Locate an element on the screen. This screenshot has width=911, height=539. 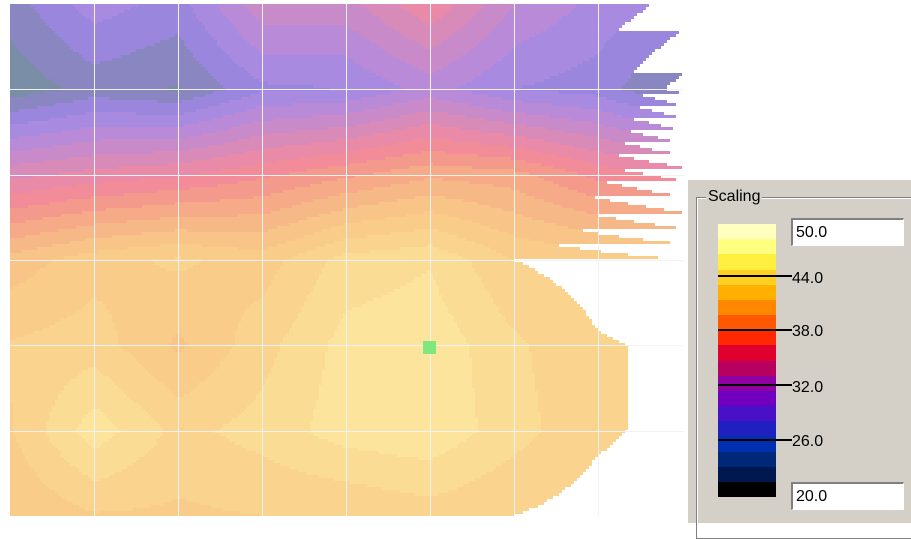
scale-max-input is located at coordinates (847, 232).